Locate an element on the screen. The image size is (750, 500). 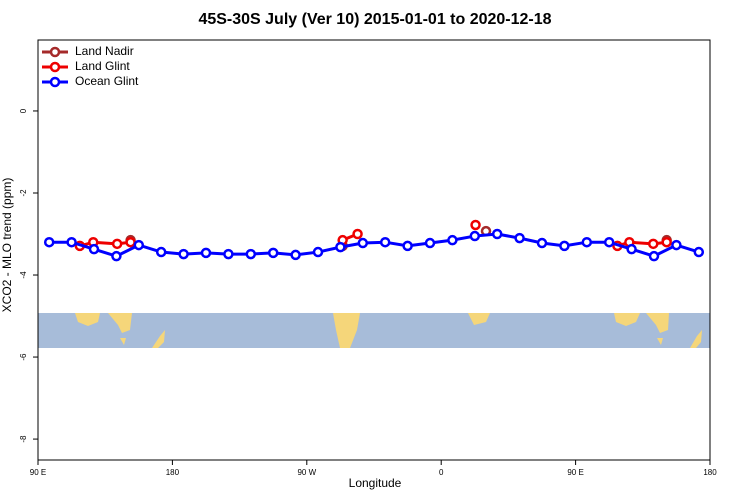
y-tick-label: -6 is located at coordinates (23, 357).